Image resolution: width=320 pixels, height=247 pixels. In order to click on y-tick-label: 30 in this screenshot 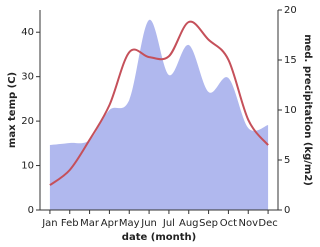, I will do `click(27, 77)`.